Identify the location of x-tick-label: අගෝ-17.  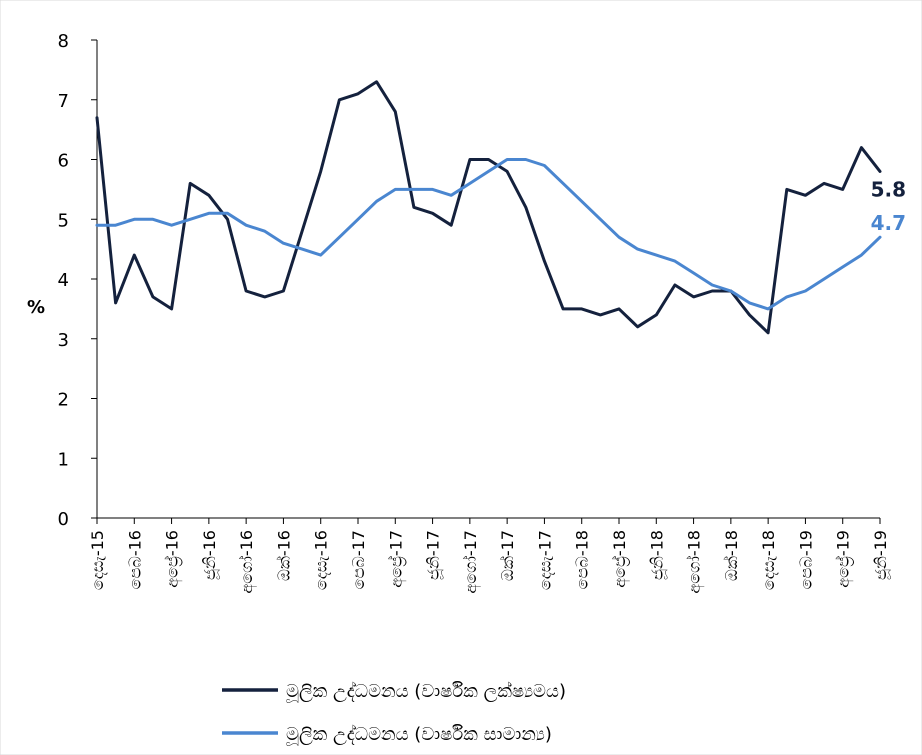
(471, 562).